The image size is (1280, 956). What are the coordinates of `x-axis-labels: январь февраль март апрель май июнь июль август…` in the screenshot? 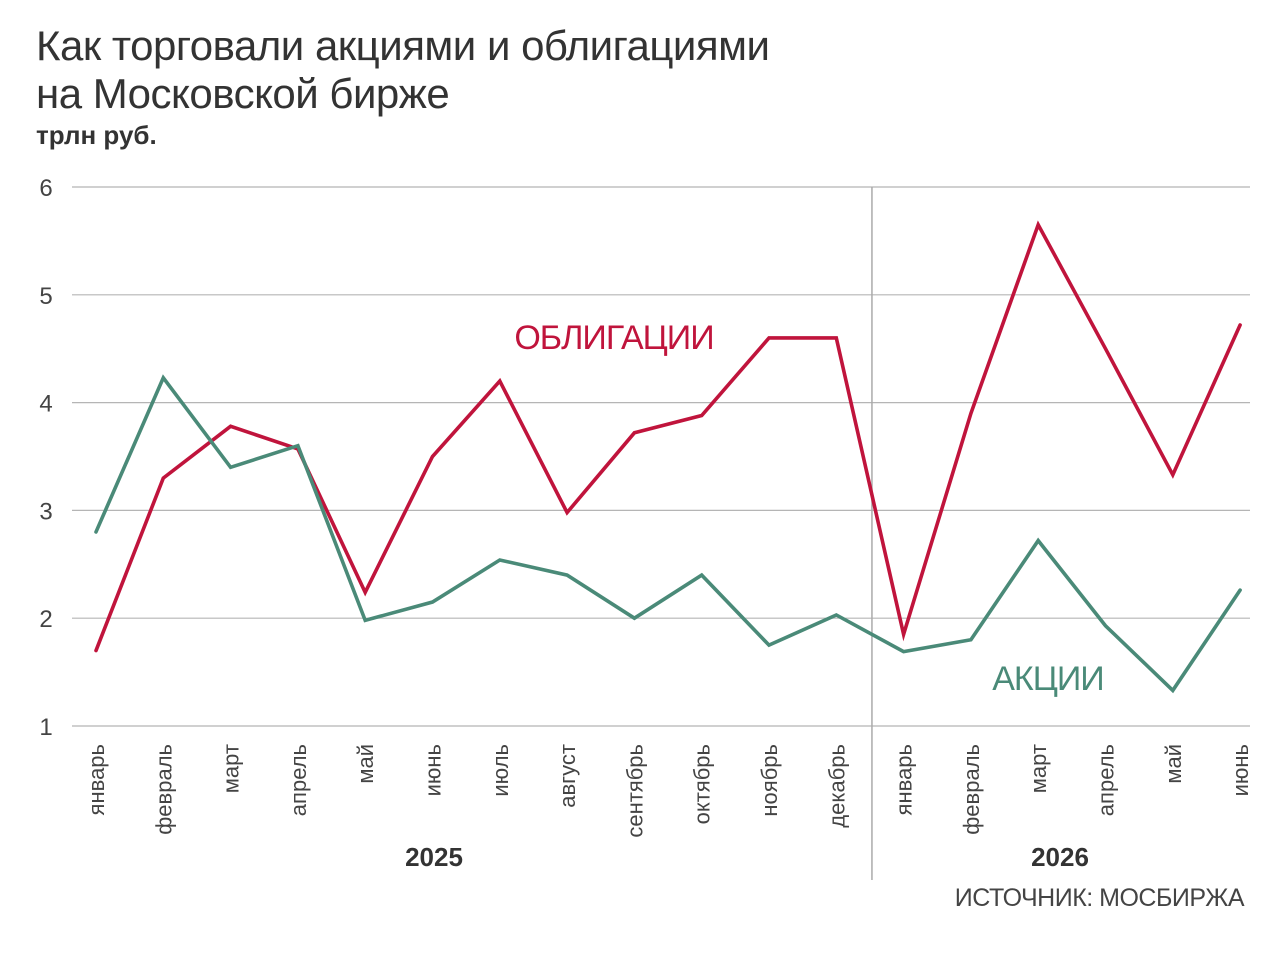 It's located at (668, 791).